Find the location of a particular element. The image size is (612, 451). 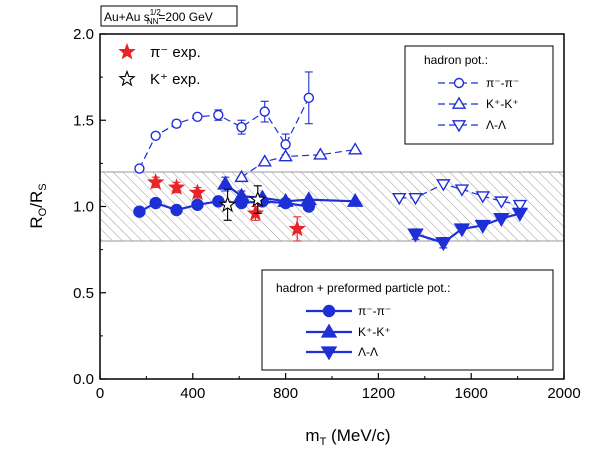

x-tick-label: 1200 is located at coordinates (378, 393).